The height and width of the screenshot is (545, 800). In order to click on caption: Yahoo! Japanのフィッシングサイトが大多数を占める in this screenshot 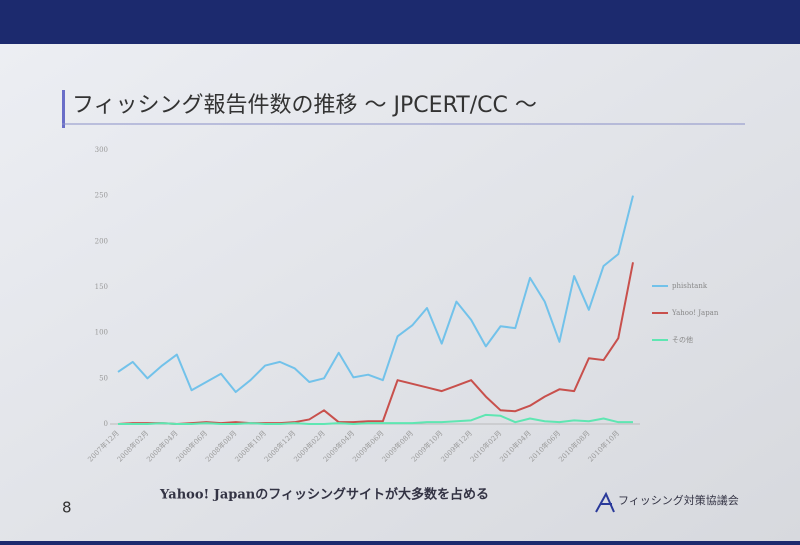, I will do `click(324, 495)`.